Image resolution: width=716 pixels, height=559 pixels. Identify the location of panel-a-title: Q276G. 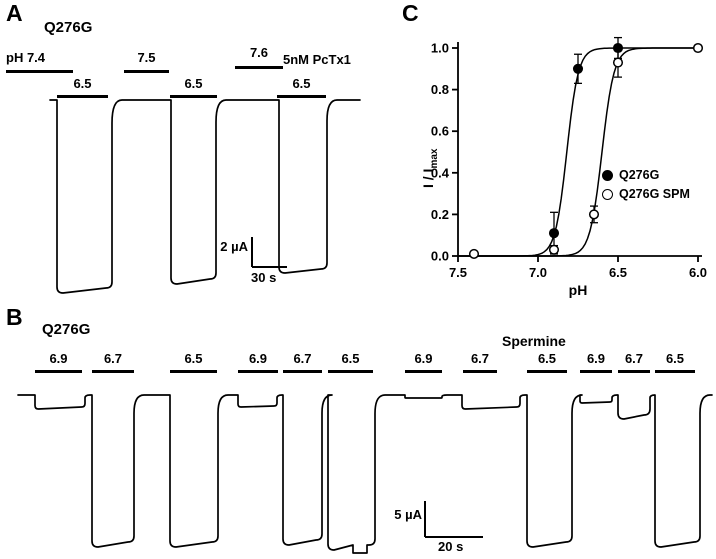
(68, 27).